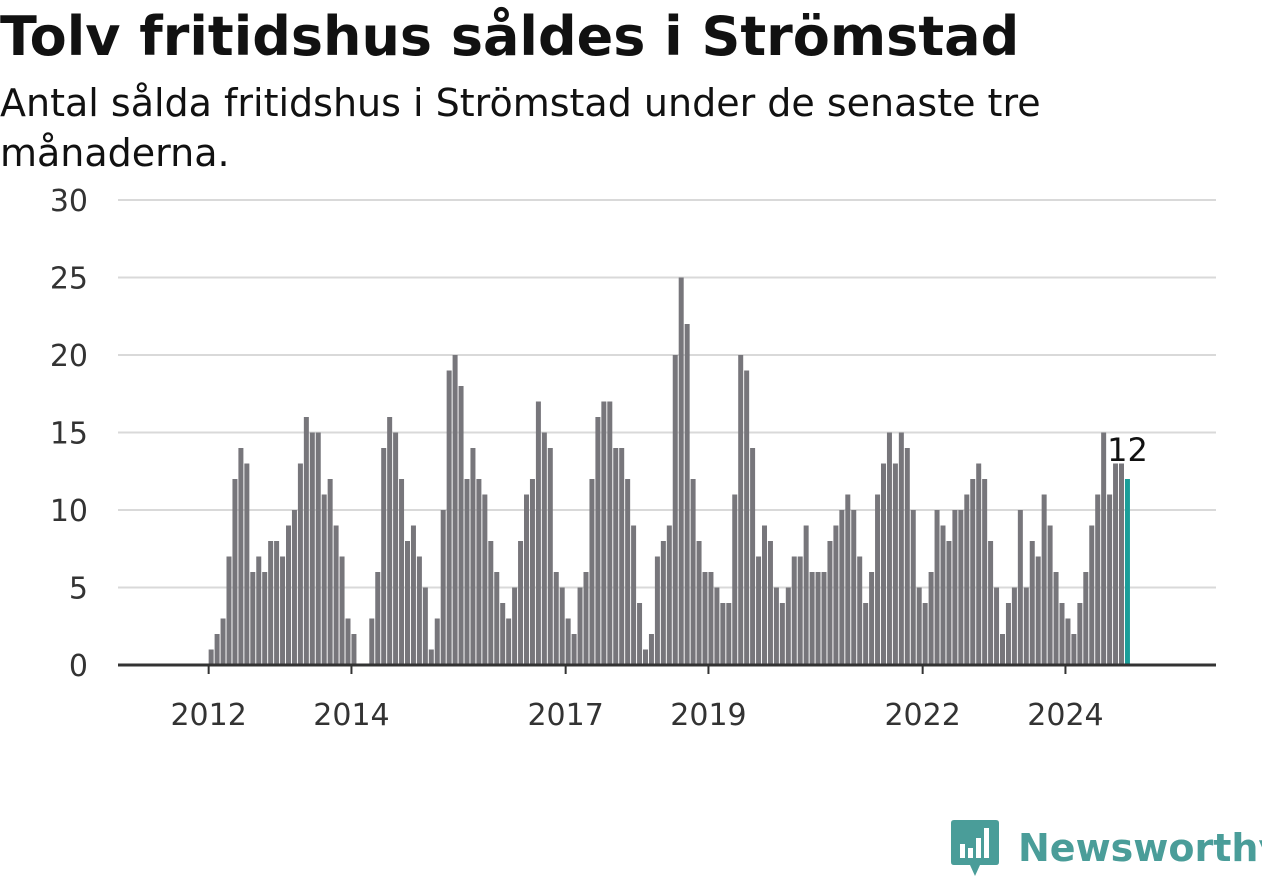 The image size is (1262, 879). I want to click on y-tick-label: 20, so click(69, 356).